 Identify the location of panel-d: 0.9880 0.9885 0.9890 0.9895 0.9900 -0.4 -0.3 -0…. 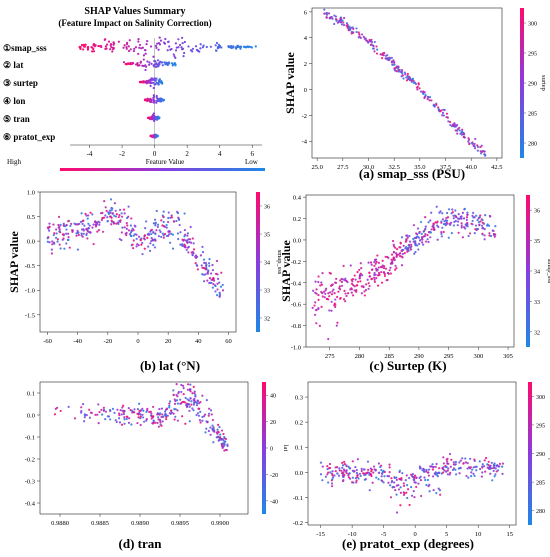
(157, 466).